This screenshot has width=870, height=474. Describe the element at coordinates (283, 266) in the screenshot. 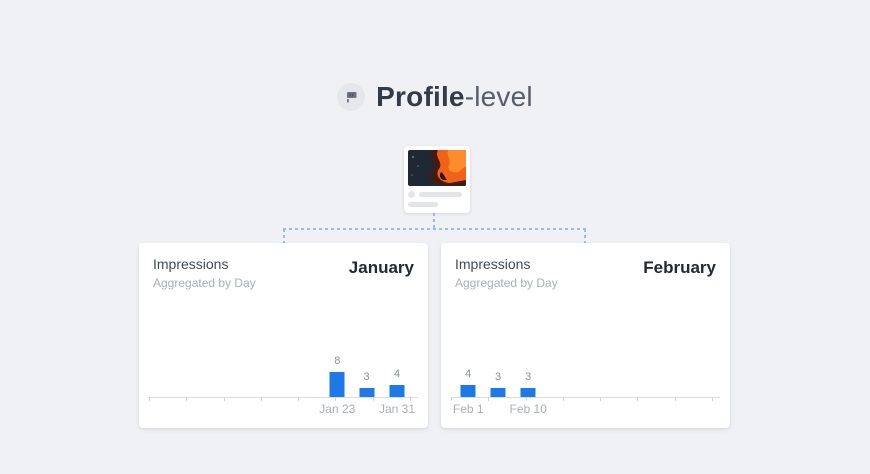

I see `chart-card-header: Impressions Aggregated by Day January` at that location.